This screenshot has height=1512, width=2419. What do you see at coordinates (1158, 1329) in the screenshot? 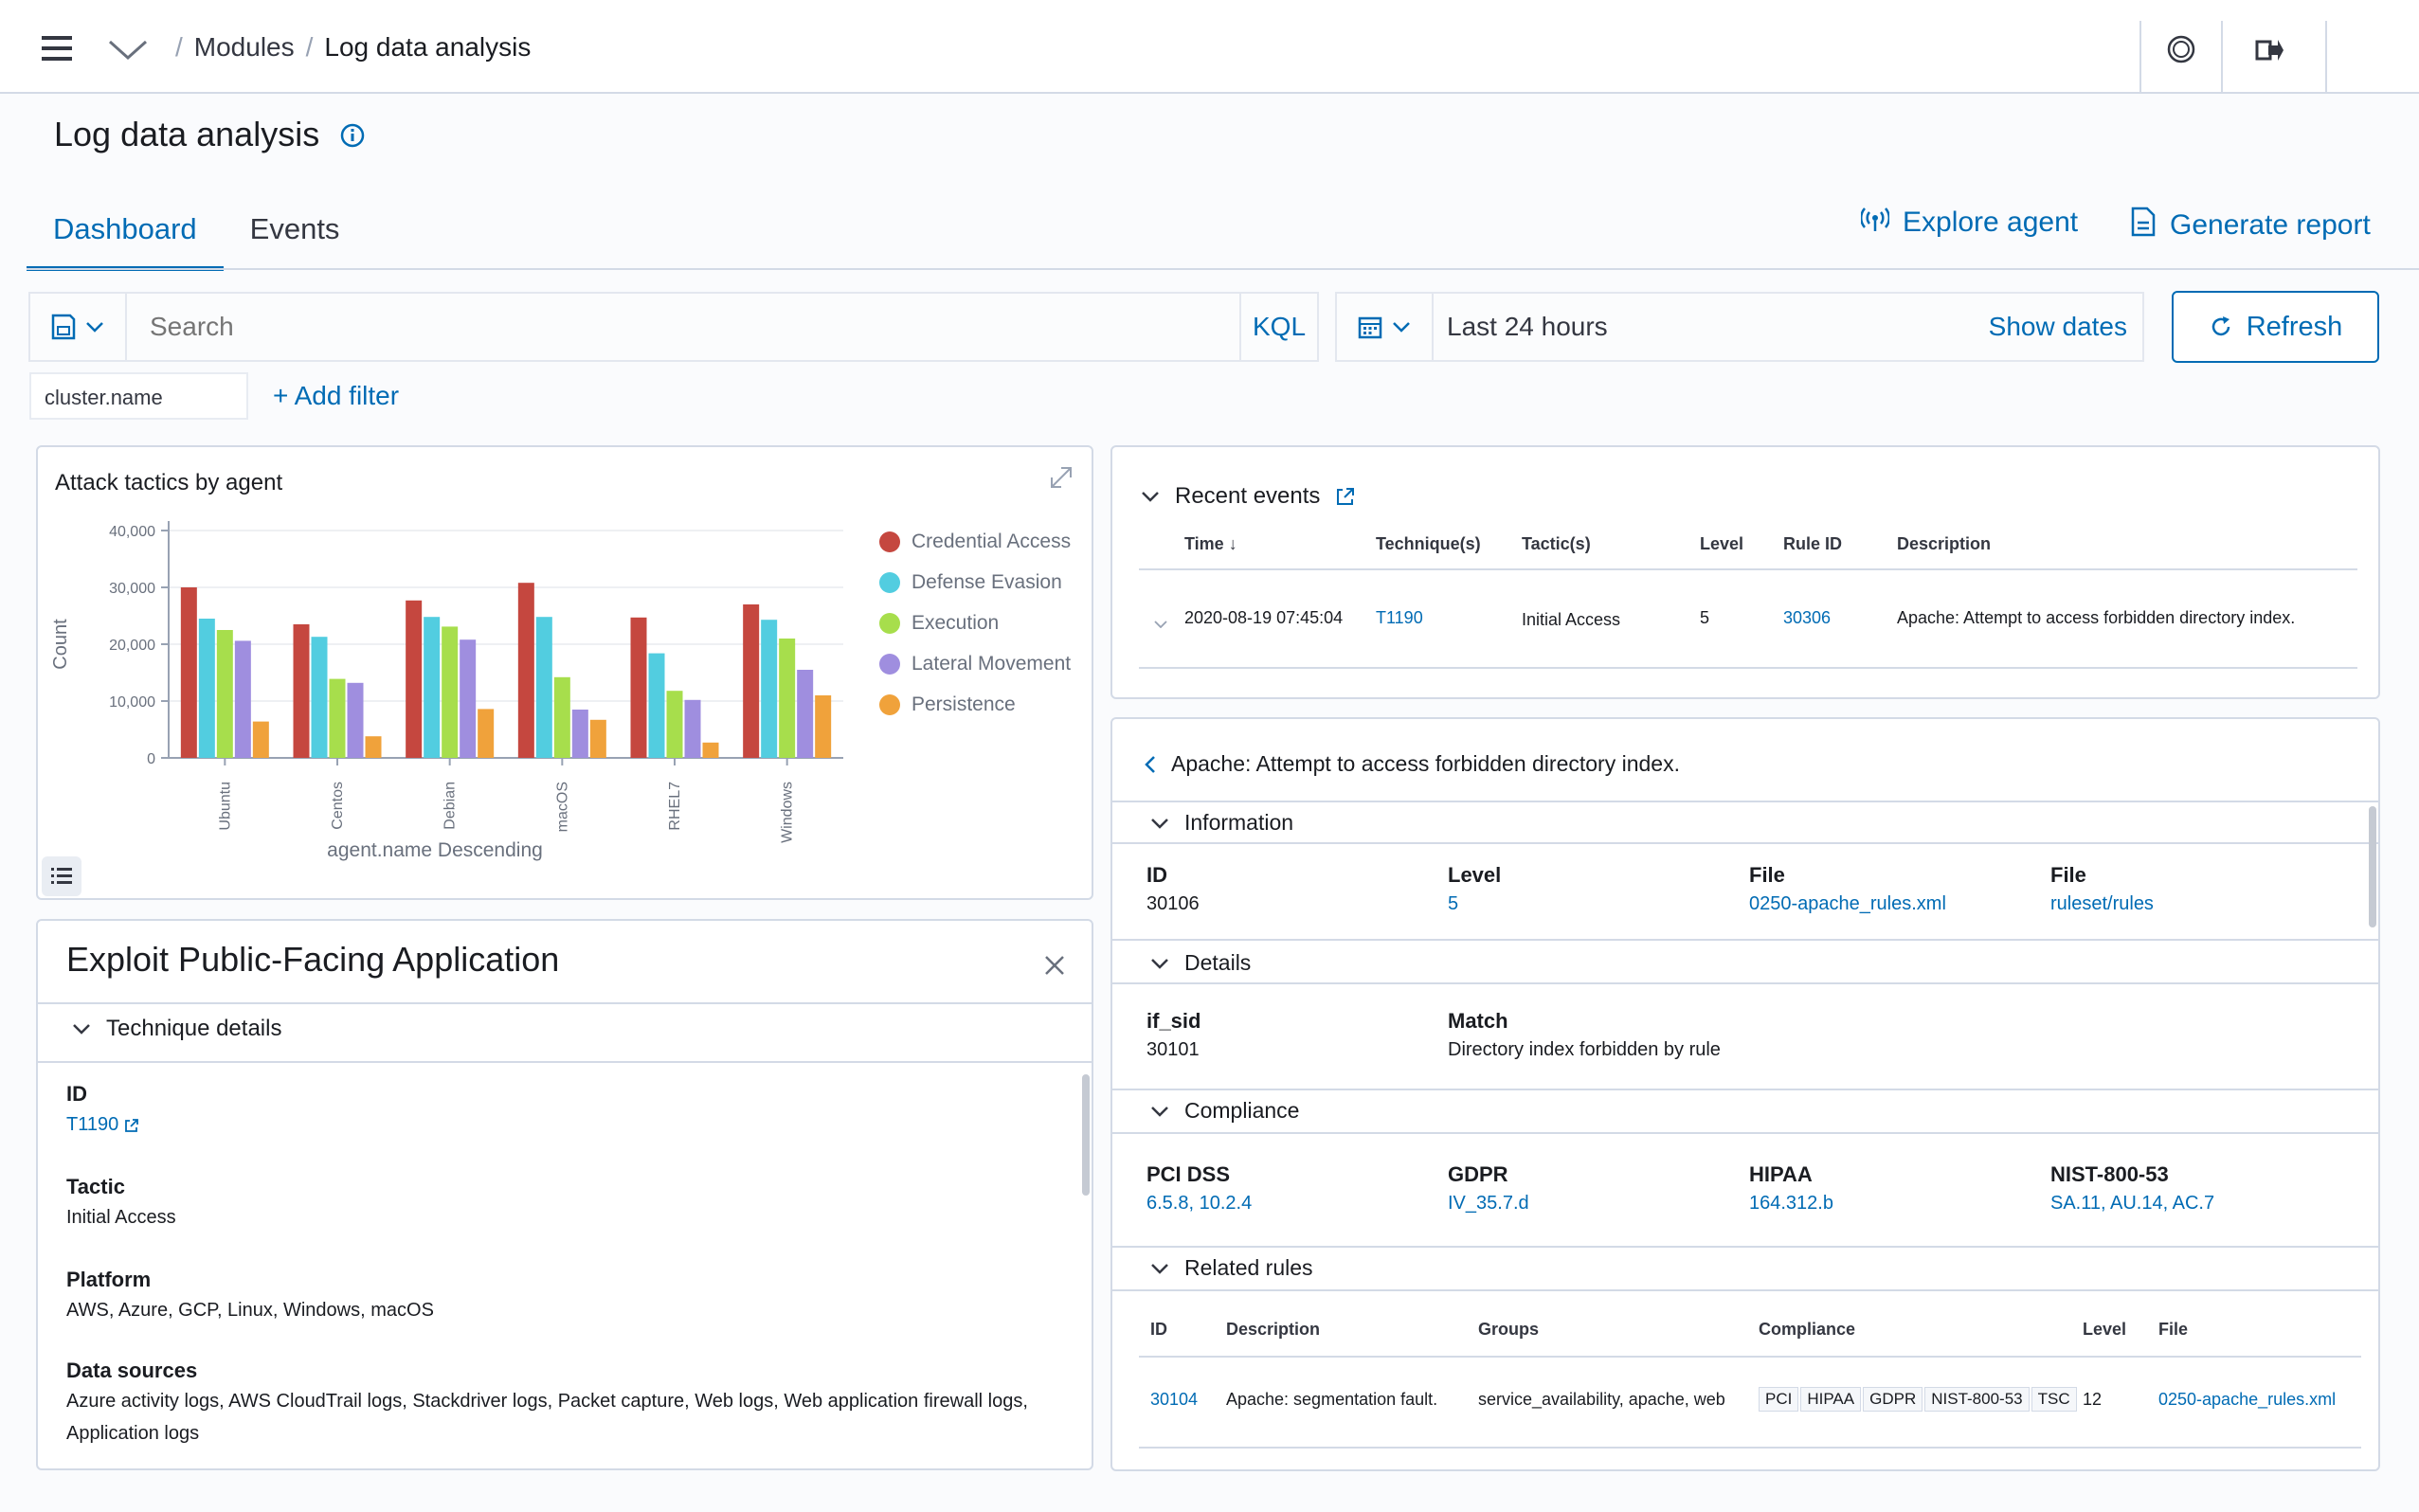
I see `column-header-id: ID` at bounding box center [1158, 1329].